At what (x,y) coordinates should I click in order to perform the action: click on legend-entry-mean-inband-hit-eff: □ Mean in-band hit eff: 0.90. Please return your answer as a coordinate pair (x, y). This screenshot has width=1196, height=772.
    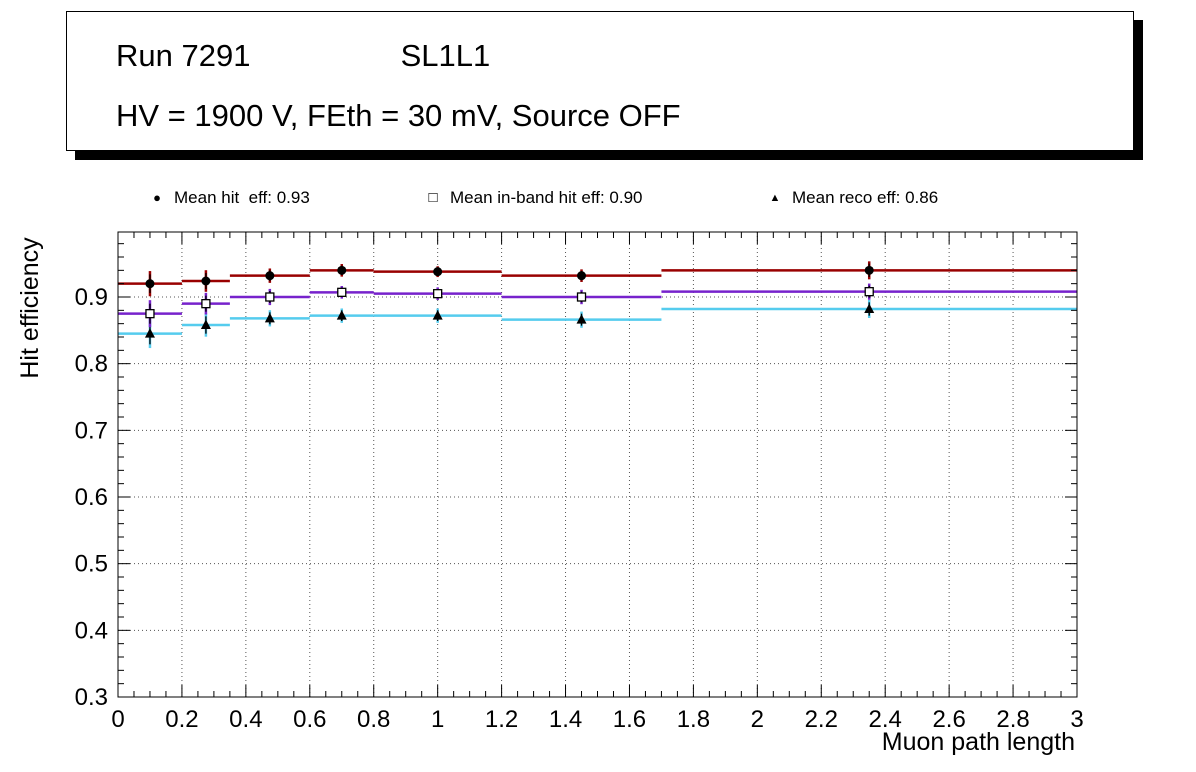
    Looking at the image, I should click on (529, 198).